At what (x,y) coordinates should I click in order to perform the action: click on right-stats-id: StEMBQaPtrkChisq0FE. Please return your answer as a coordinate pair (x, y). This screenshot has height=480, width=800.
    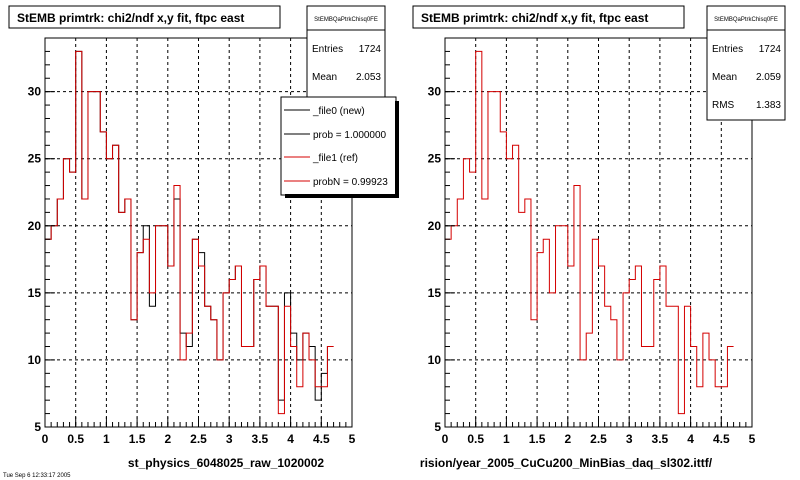
    Looking at the image, I should click on (746, 20).